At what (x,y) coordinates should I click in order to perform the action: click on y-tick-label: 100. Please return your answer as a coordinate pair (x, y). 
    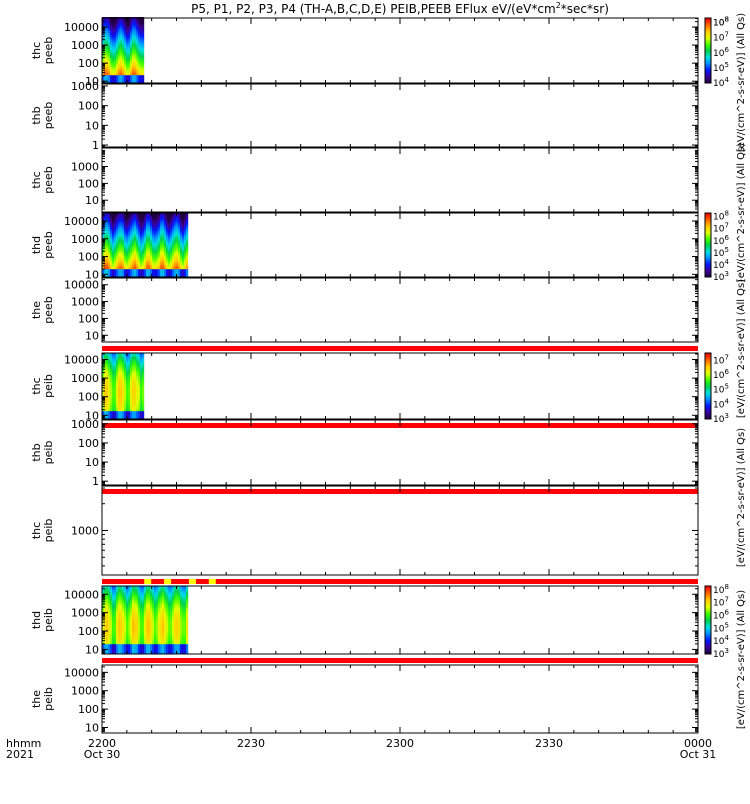
    Looking at the image, I should click on (88, 443).